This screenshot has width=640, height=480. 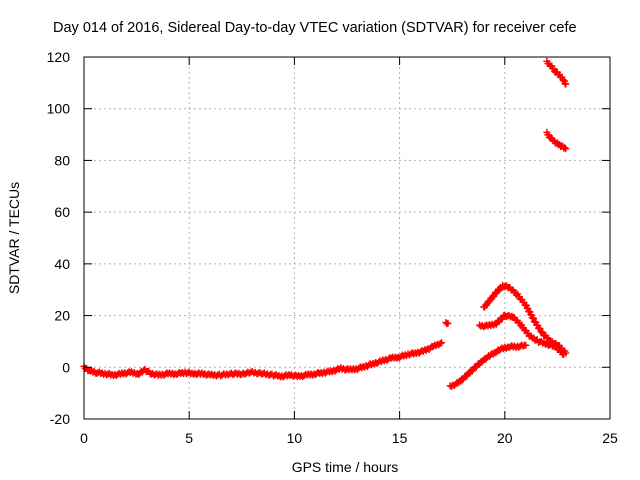 What do you see at coordinates (400, 438) in the screenshot?
I see `x-tick-label: 15` at bounding box center [400, 438].